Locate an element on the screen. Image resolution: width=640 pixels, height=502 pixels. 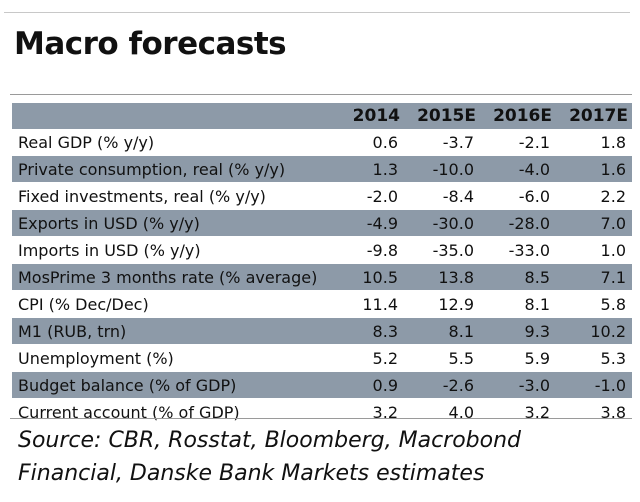
row-label: M1 (RUB, trn) is located at coordinates (72, 331).